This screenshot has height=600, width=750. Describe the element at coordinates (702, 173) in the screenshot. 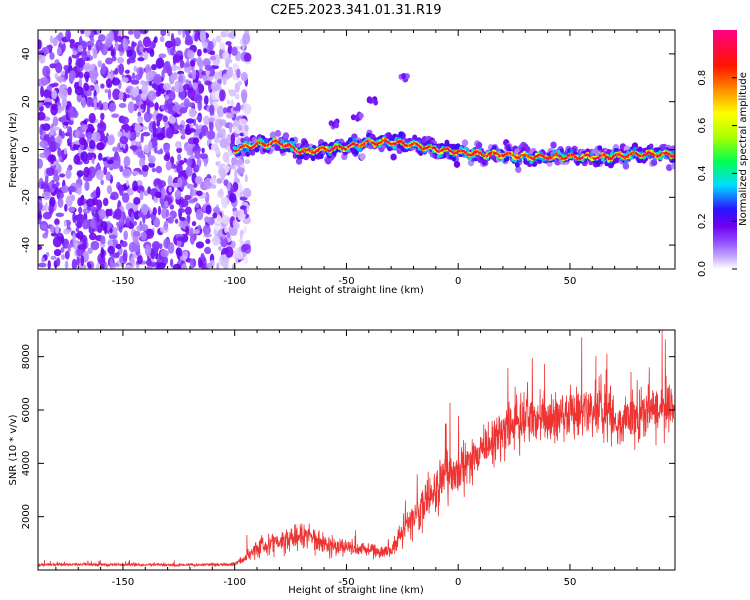

I see `colorbar-tick-label: 0.4` at that location.